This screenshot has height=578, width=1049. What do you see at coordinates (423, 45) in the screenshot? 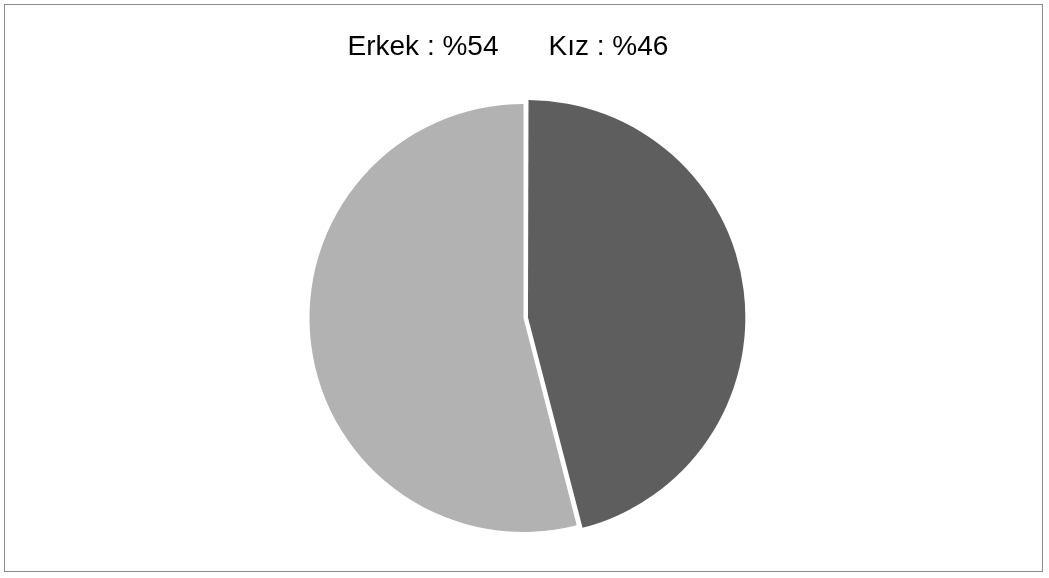
I see `slice-label: Erkek : %54` at bounding box center [423, 45].